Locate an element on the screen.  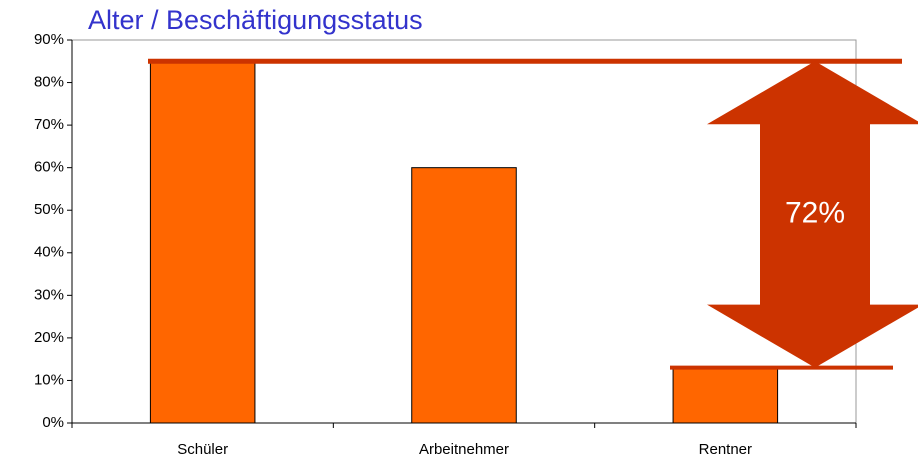
x-tick-label: Rentner is located at coordinates (725, 449).